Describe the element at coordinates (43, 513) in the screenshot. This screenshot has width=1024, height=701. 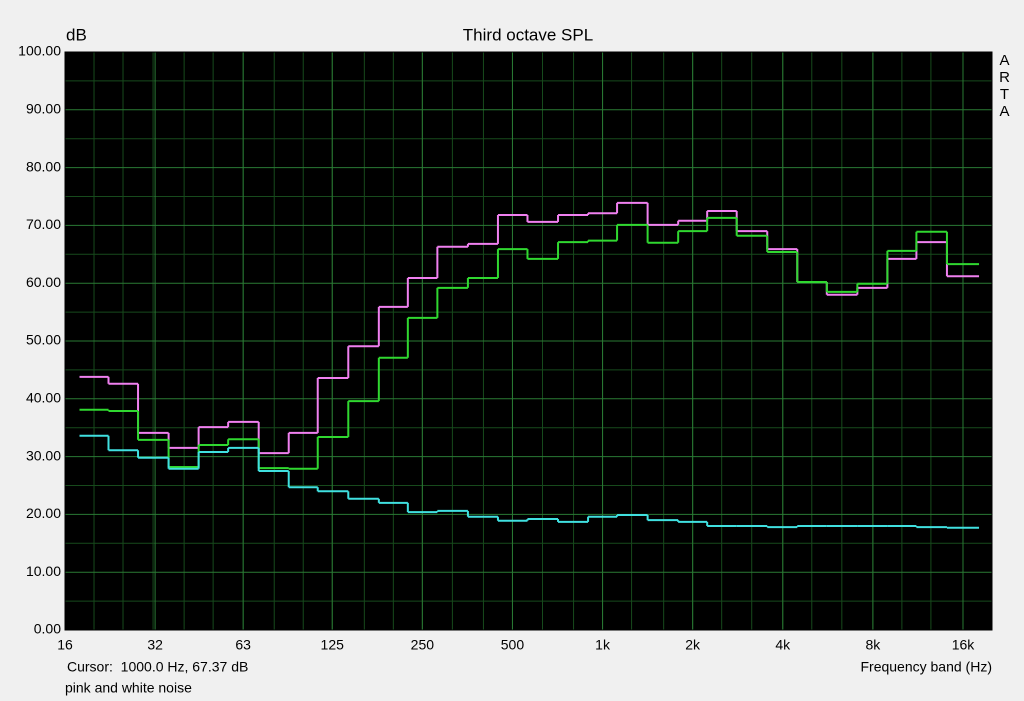
I see `y-tick-label: 20.00` at that location.